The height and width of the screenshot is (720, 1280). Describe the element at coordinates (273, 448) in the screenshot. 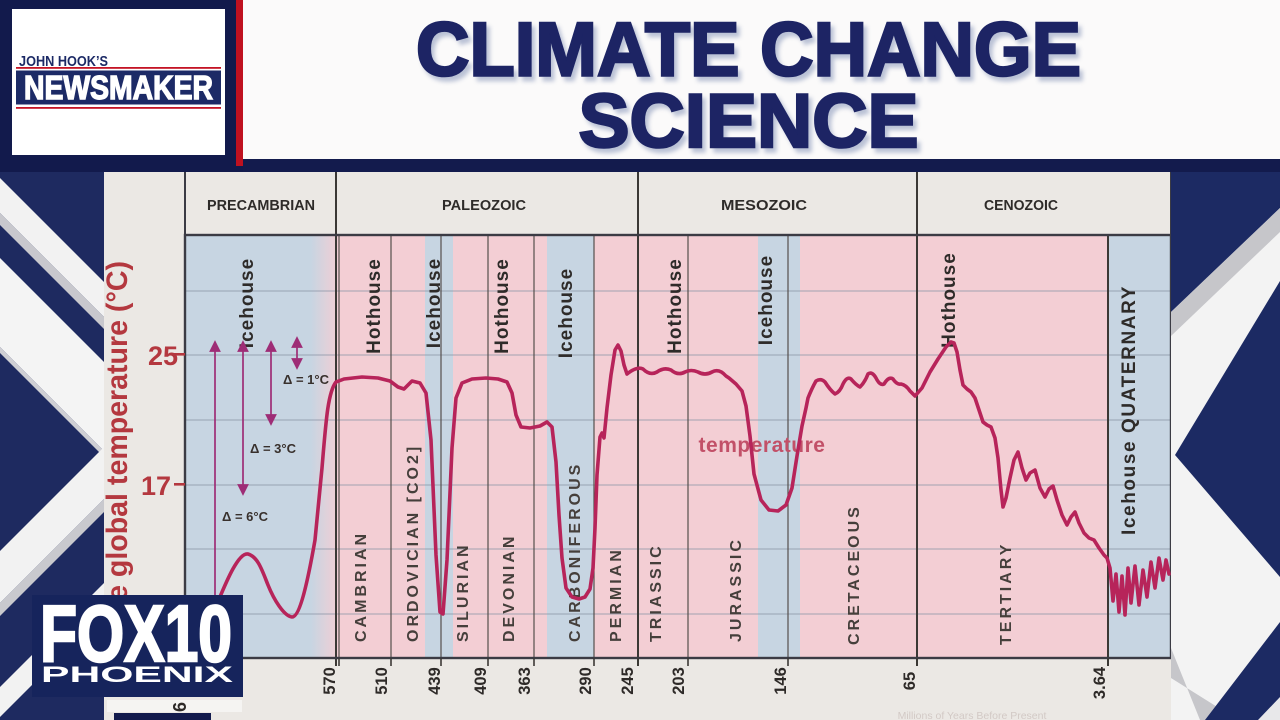

I see `svg-text: Δ = 3°C` at that location.